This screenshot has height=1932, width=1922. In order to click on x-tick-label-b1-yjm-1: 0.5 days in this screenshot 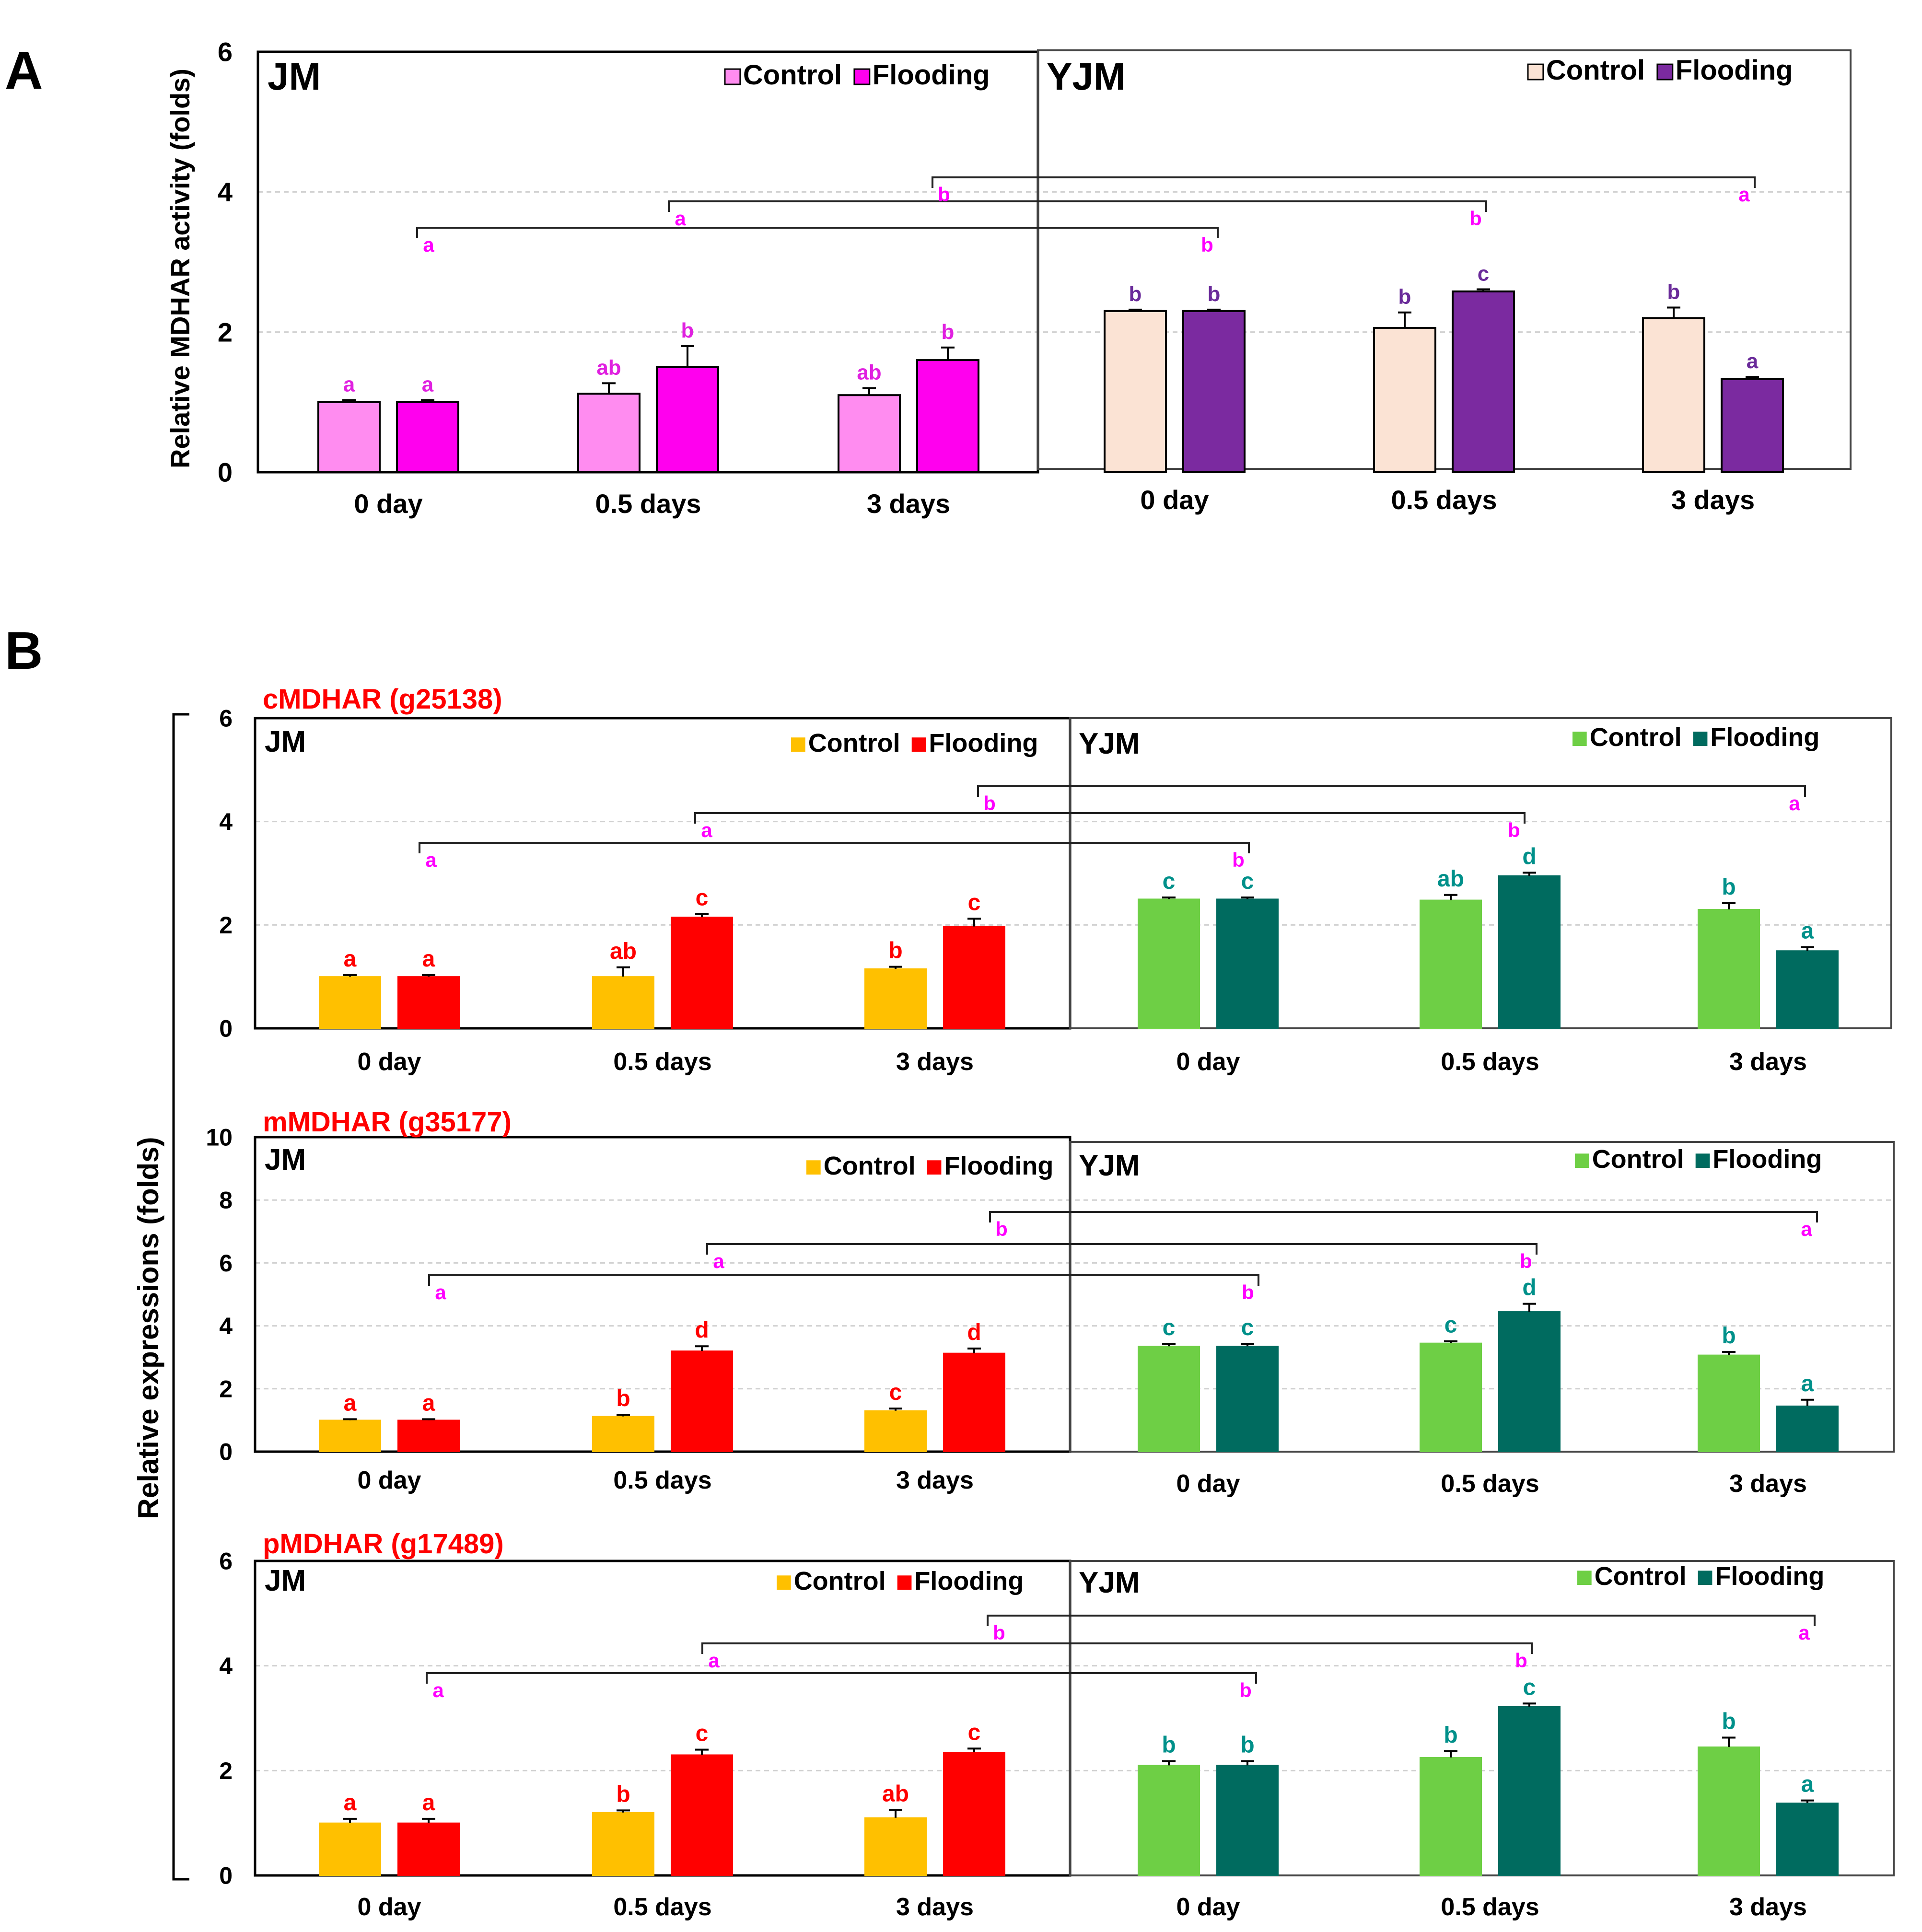, I will do `click(1490, 1062)`.